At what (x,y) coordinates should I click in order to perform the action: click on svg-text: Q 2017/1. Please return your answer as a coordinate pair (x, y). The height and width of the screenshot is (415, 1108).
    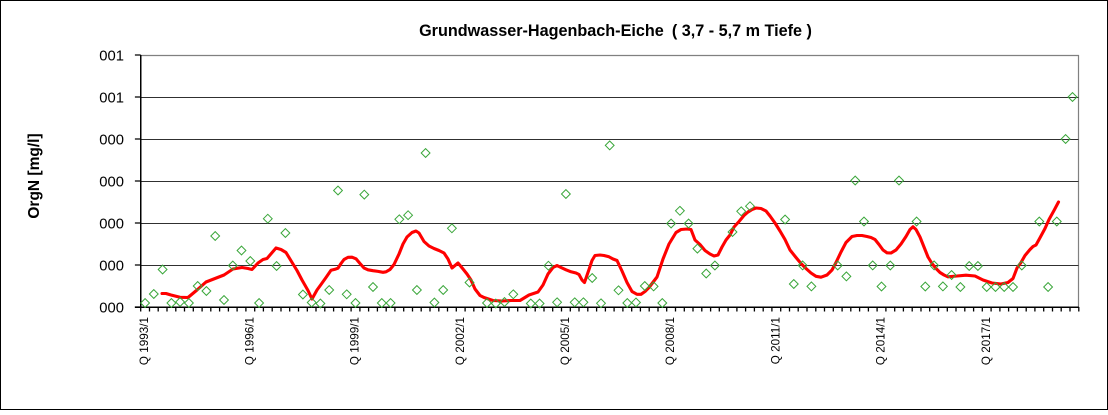
    Looking at the image, I should click on (986, 341).